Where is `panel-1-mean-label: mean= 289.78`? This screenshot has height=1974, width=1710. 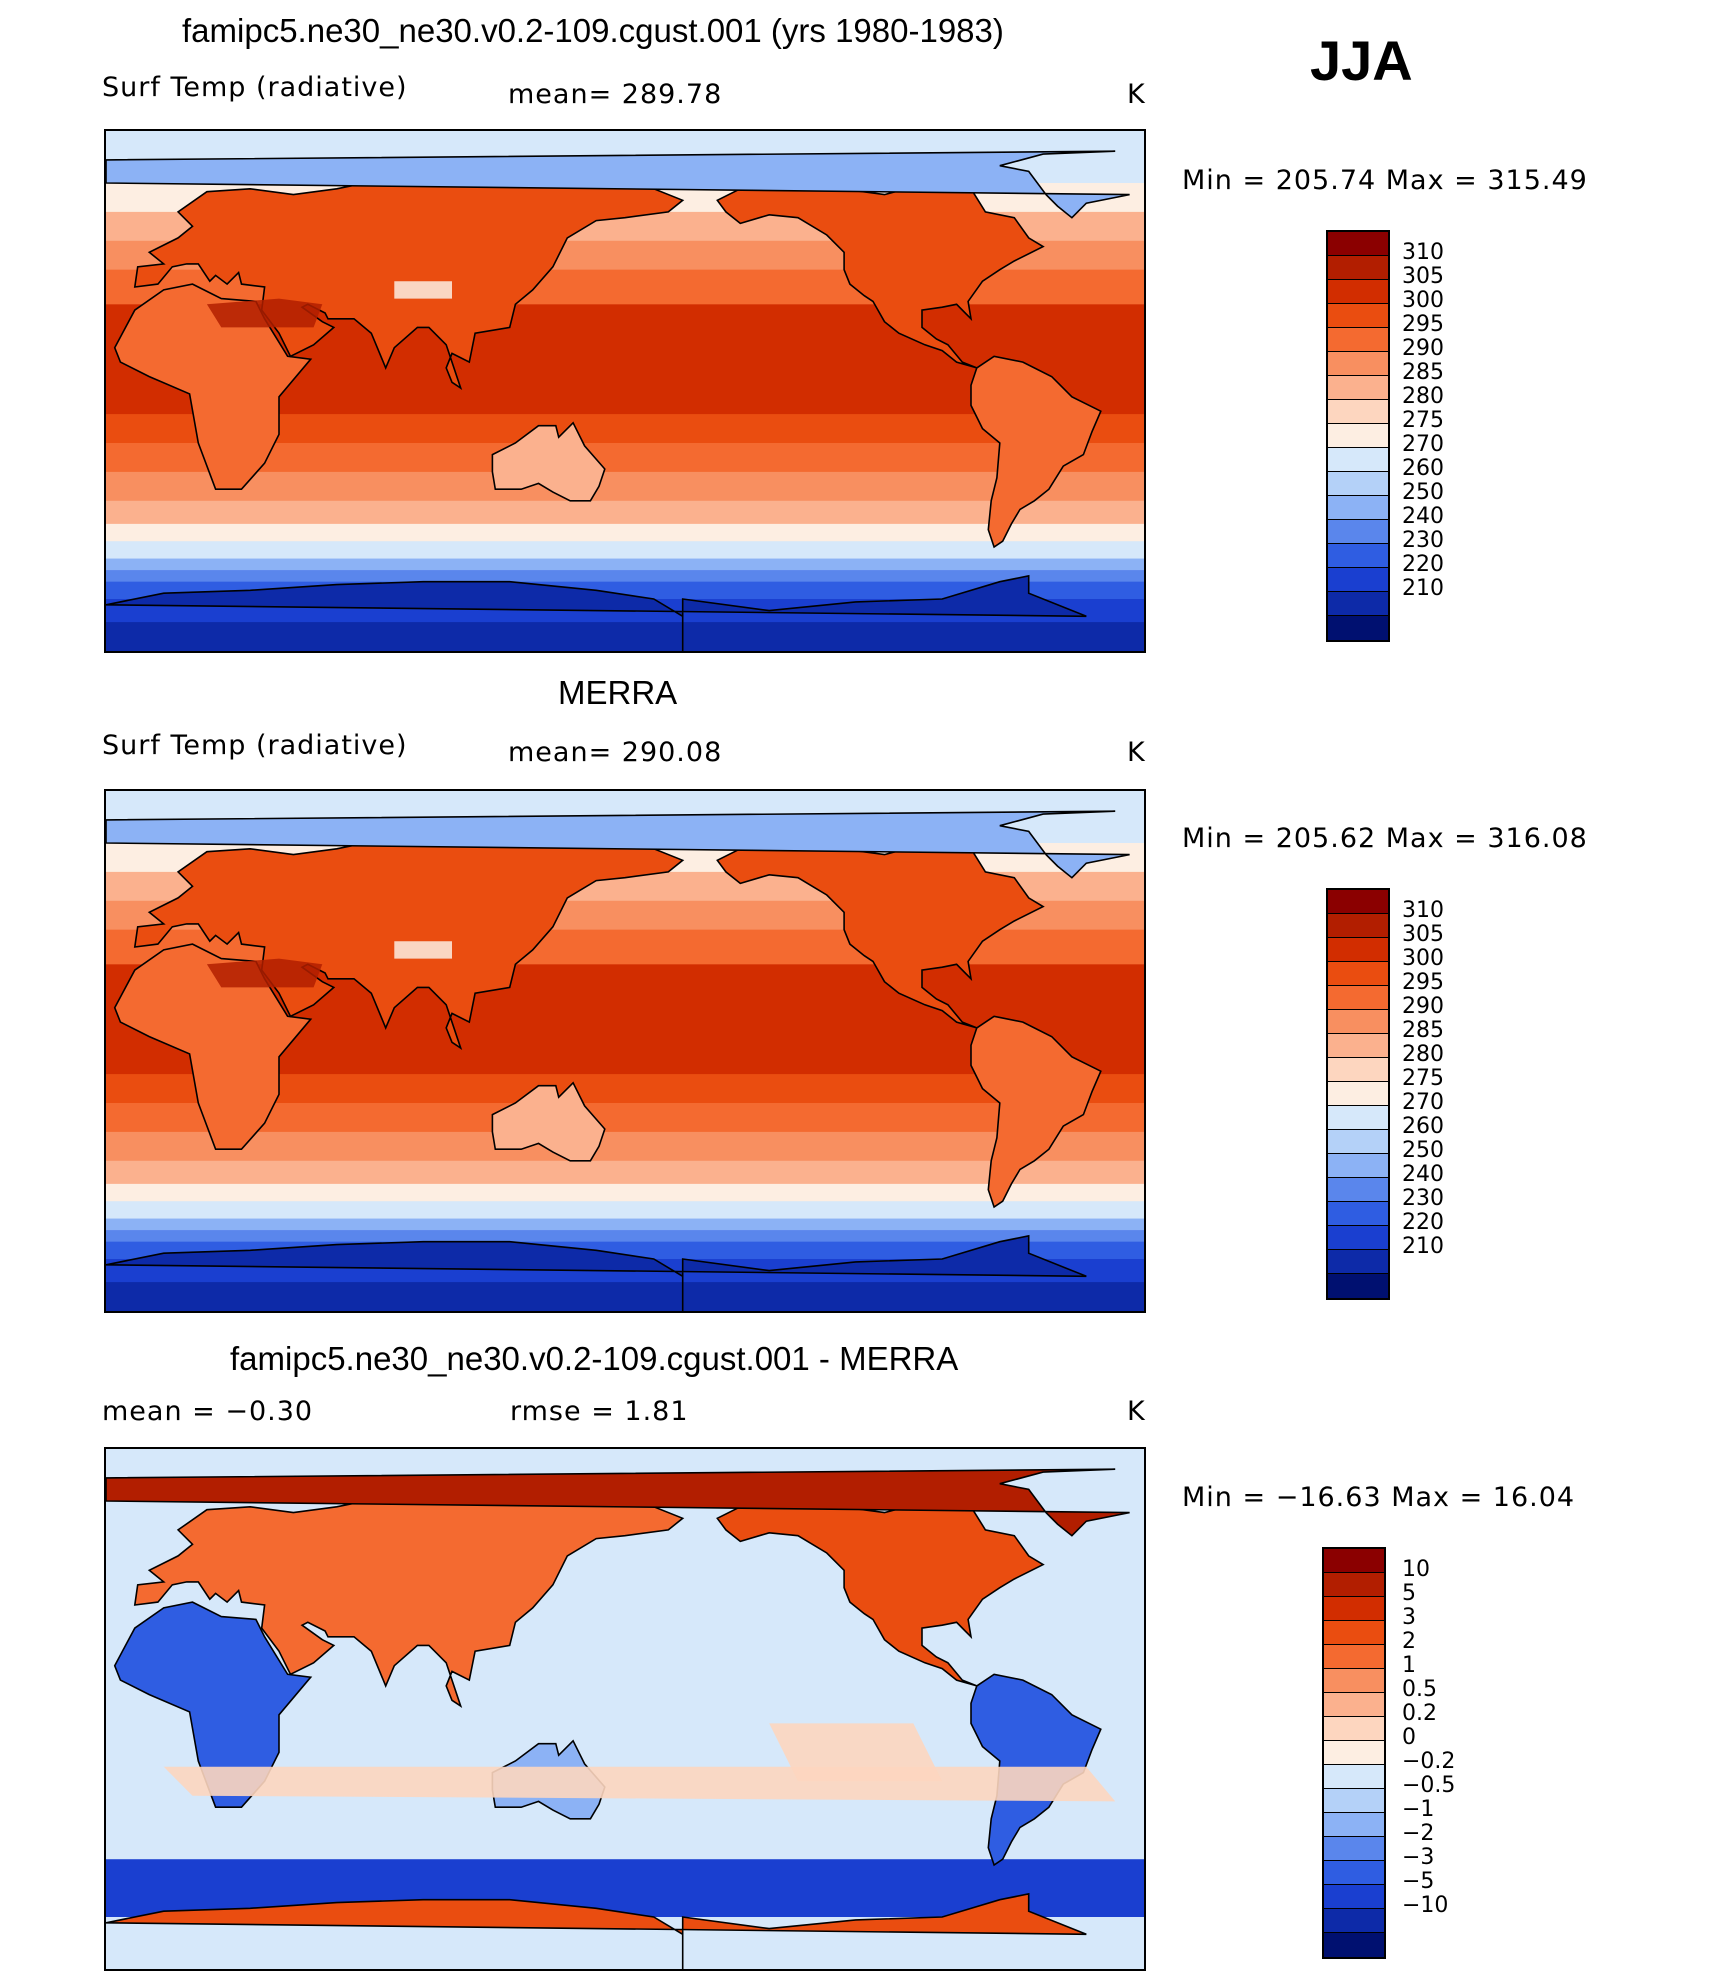
panel-1-mean-label: mean= 289.78 is located at coordinates (615, 94).